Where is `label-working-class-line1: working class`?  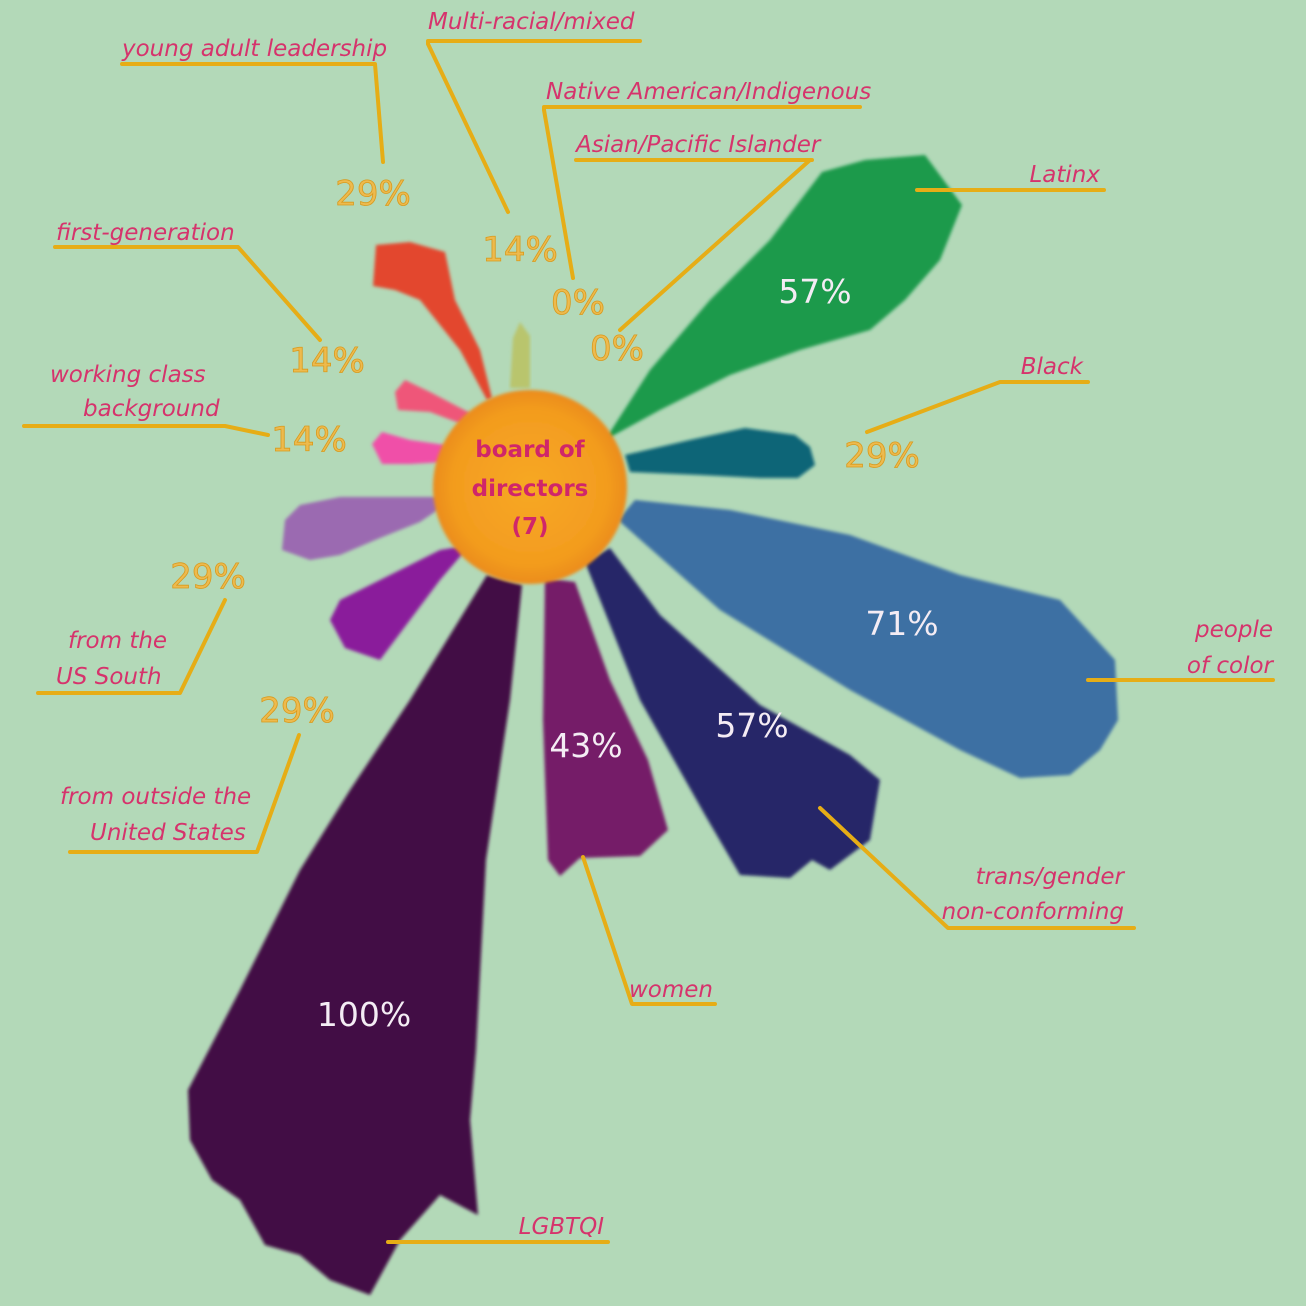 label-working-class-line1: working class is located at coordinates (128, 375).